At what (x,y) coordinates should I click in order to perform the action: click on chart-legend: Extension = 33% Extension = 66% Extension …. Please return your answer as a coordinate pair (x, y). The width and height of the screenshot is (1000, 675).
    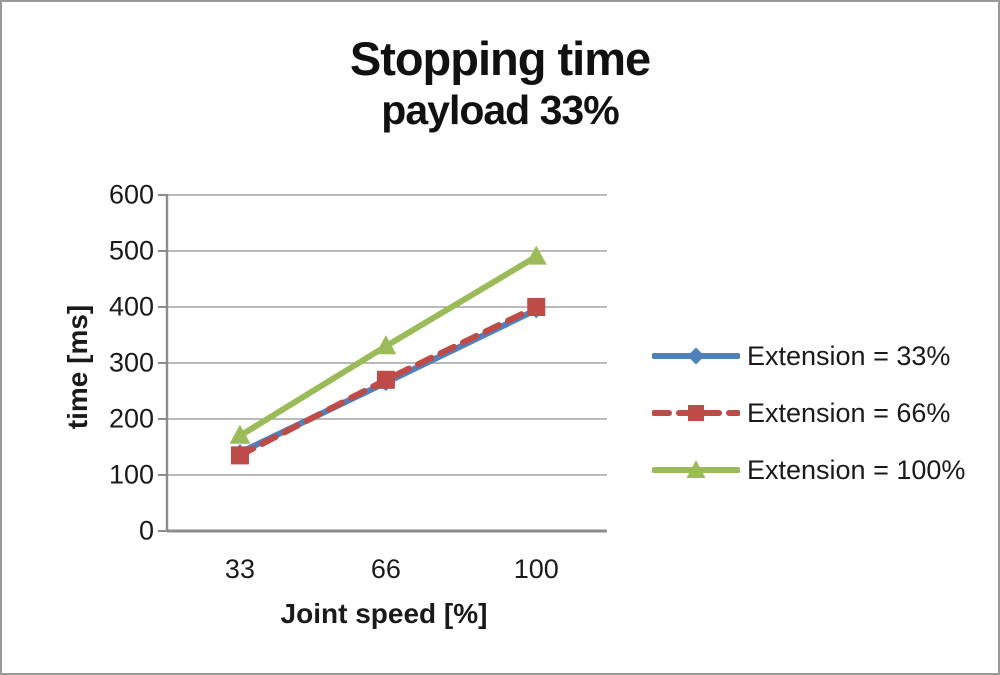
    Looking at the image, I should click on (808, 421).